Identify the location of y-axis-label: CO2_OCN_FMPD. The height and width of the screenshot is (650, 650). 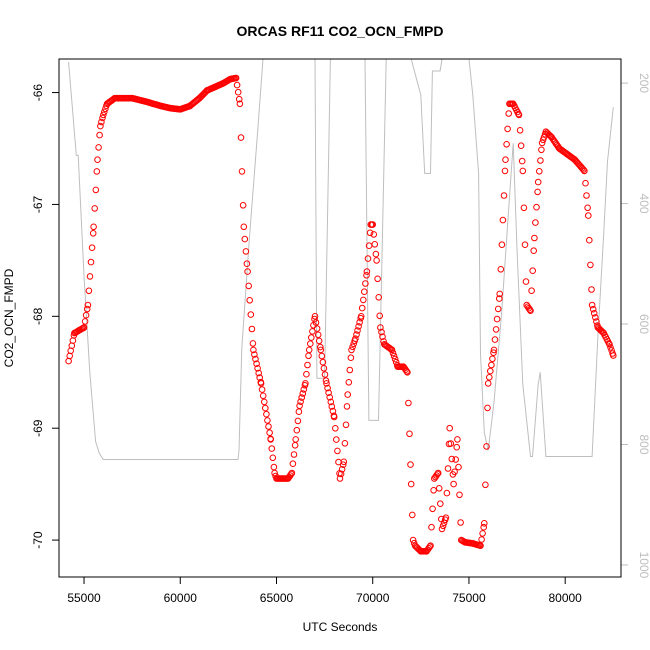
(9, 317).